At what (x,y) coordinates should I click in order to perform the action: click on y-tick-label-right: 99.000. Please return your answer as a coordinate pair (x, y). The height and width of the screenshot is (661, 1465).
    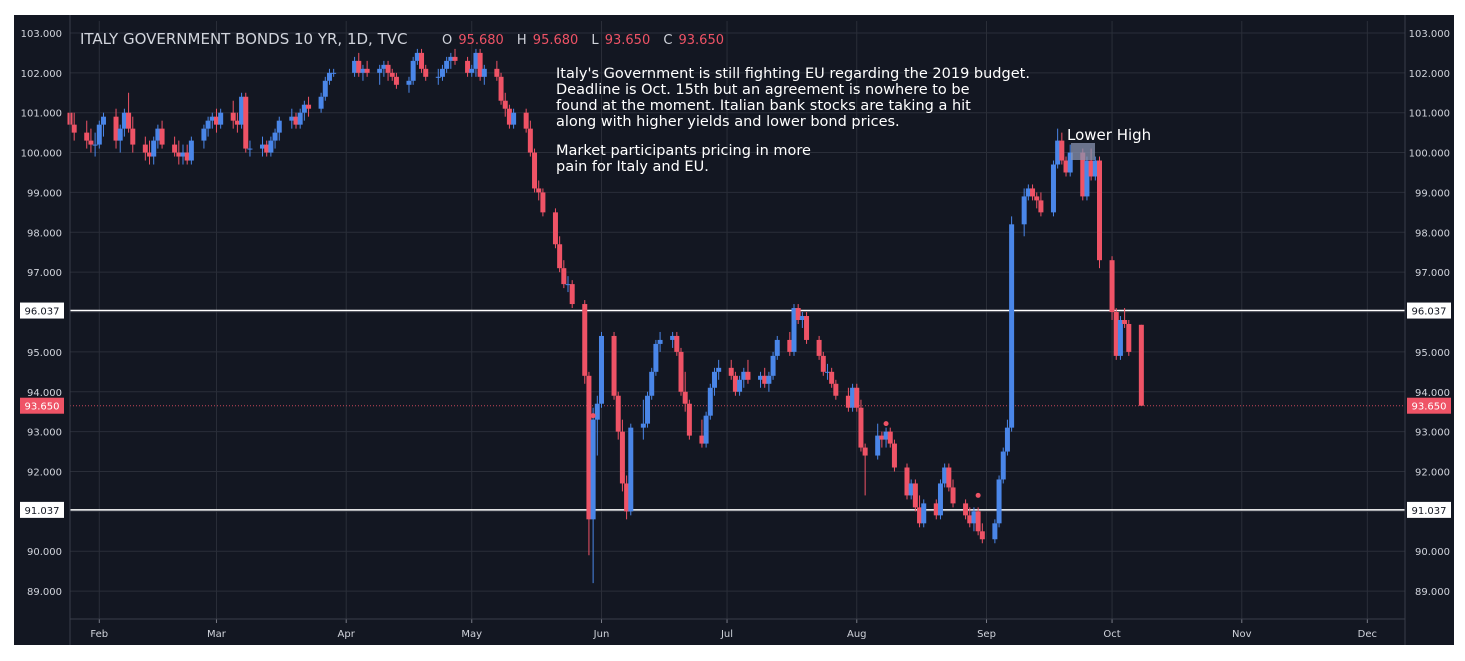
    Looking at the image, I should click on (1432, 193).